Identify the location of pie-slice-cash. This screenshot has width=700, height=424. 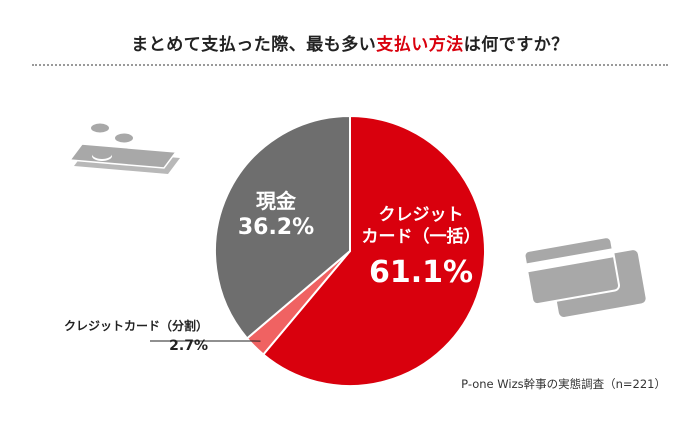
(282, 227).